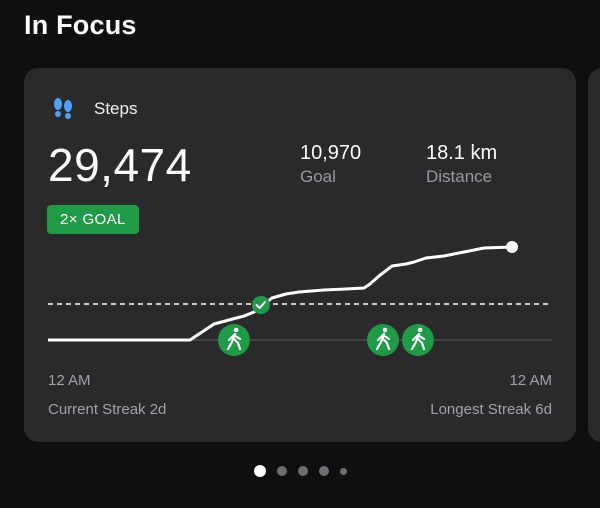 The height and width of the screenshot is (508, 600). What do you see at coordinates (261, 305) in the screenshot?
I see `goal-reached-icon` at bounding box center [261, 305].